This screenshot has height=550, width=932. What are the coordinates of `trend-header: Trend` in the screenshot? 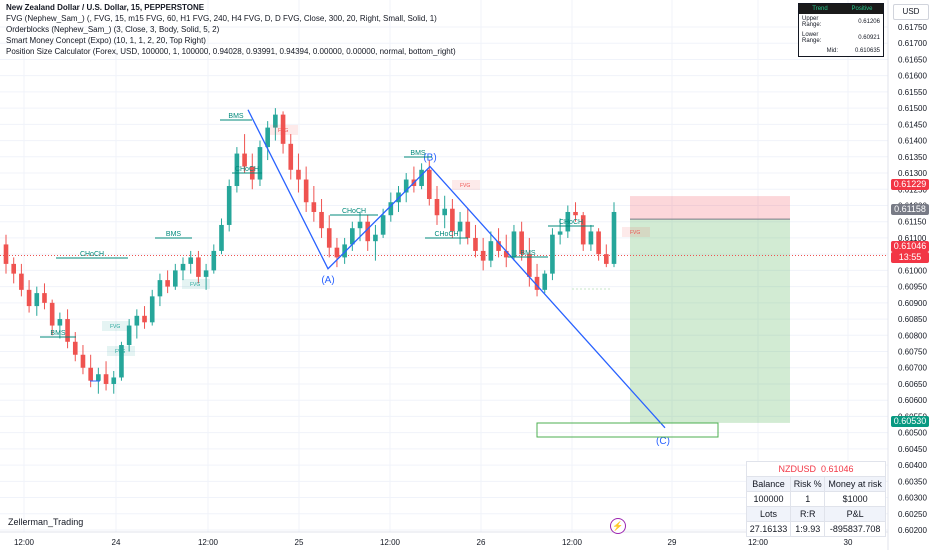 It's located at (819, 8).